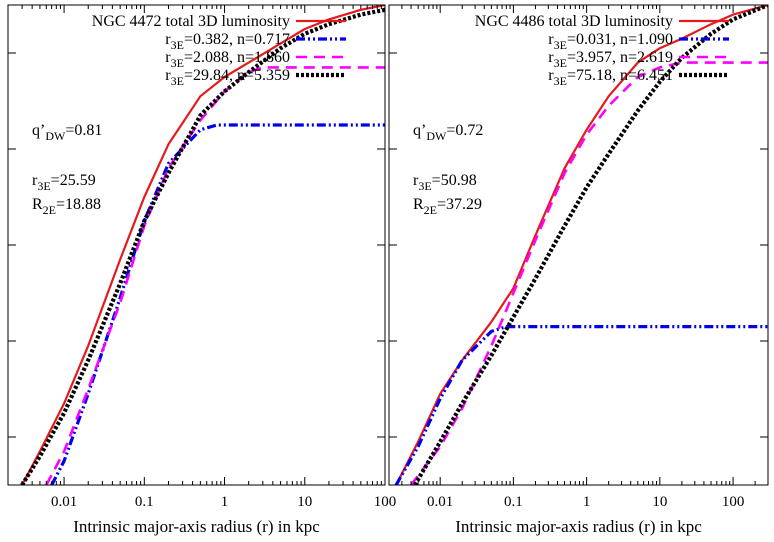  Describe the element at coordinates (448, 169) in the screenshot. I see `annotations: q’DW=0.72 r3E=50.98 R2E=37.29` at that location.